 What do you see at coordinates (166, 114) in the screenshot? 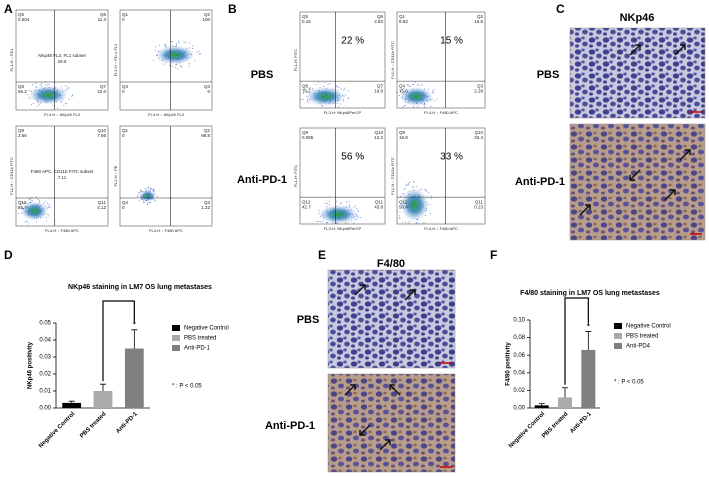
I see `x-axis-label: FL3-H :: NKp46 FL3` at bounding box center [166, 114].